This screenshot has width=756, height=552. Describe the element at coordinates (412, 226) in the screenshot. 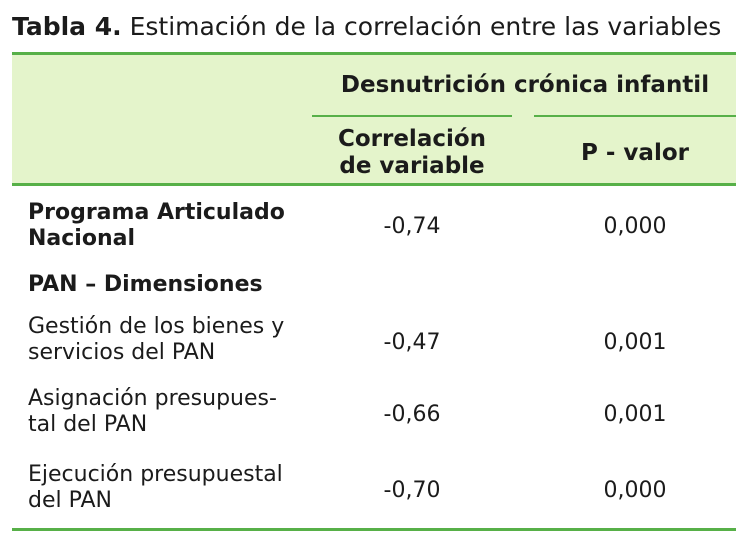

I see `correlation-value: -0,74` at that location.